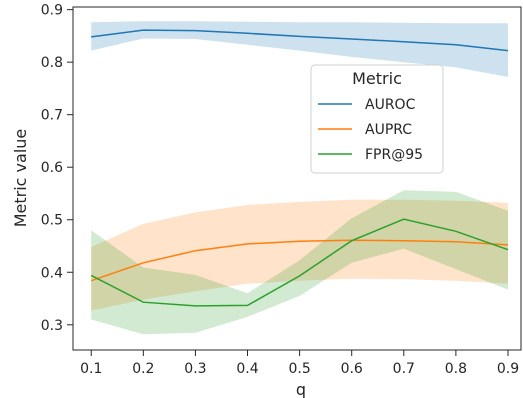  Describe the element at coordinates (52, 168) in the screenshot. I see `y-tick-label: 0.6` at that location.